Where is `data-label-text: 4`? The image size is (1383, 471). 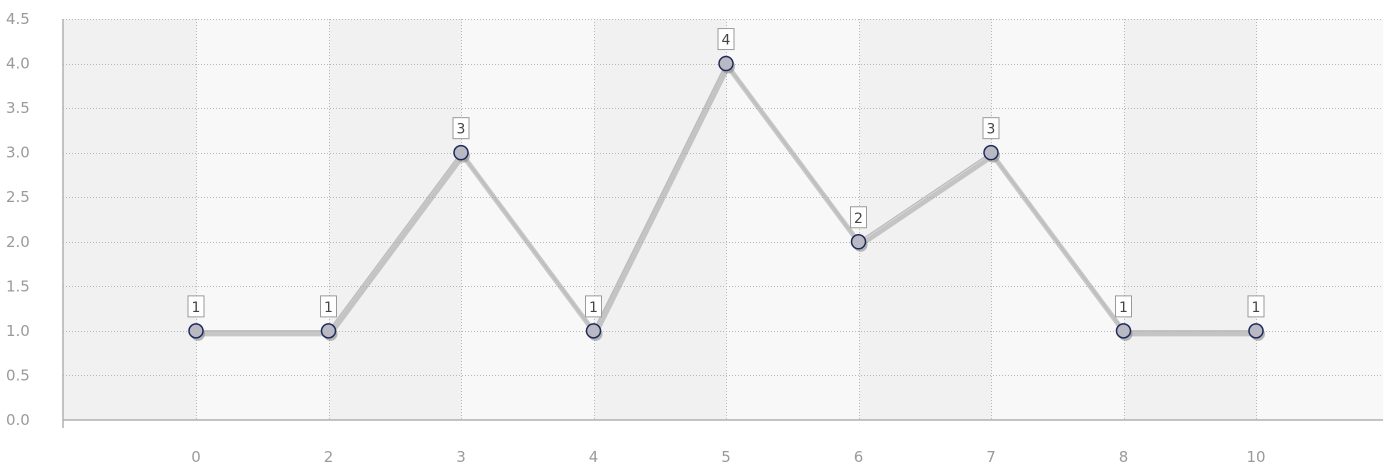 data-label-text: 4 is located at coordinates (726, 41).